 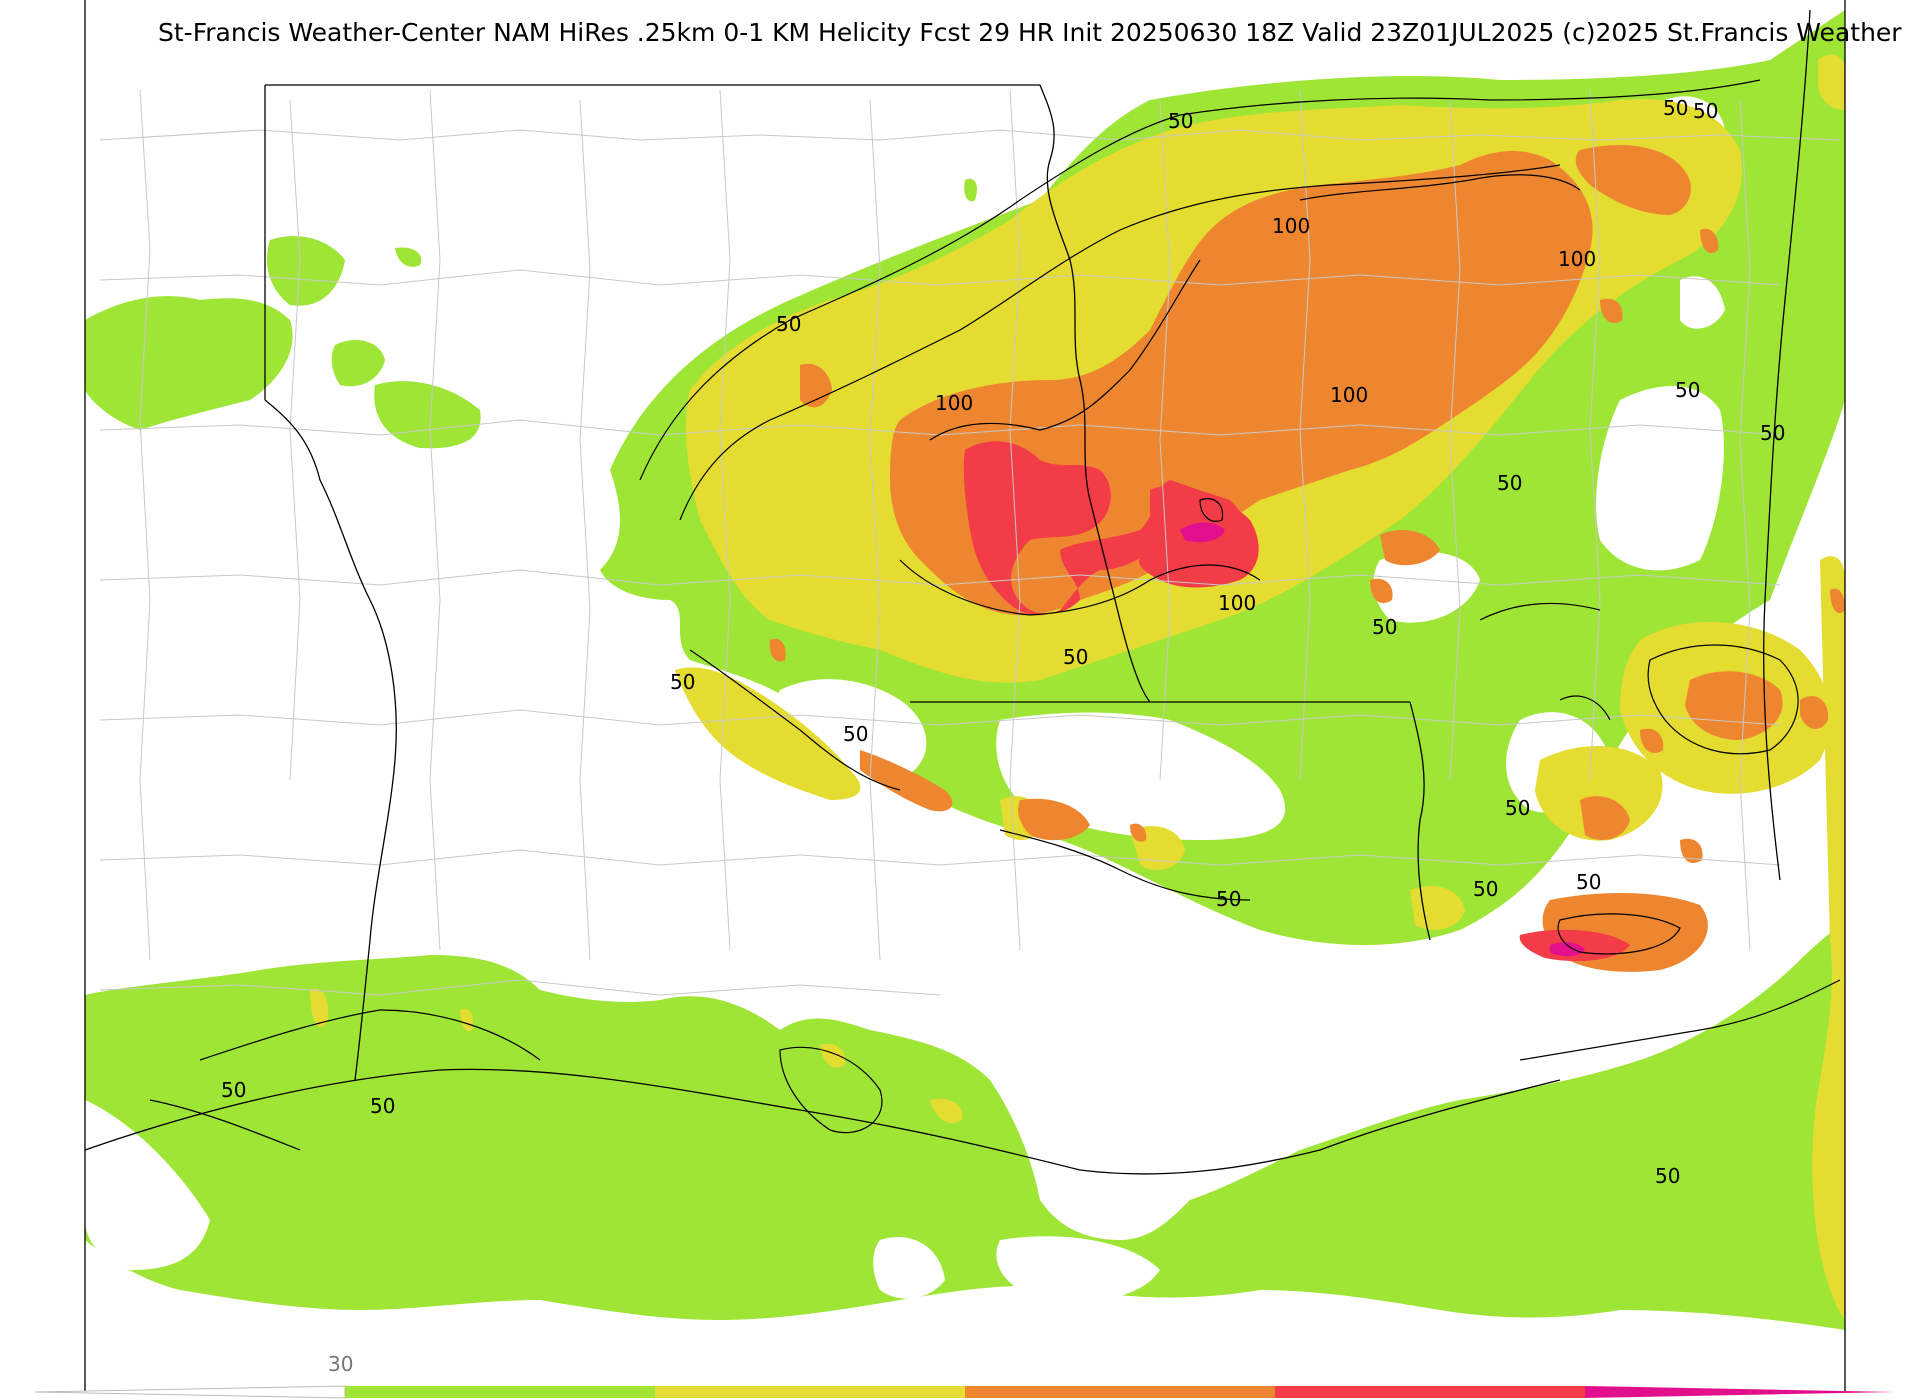 I want to click on helicity-fill-extreme, so click(x=1382, y=739).